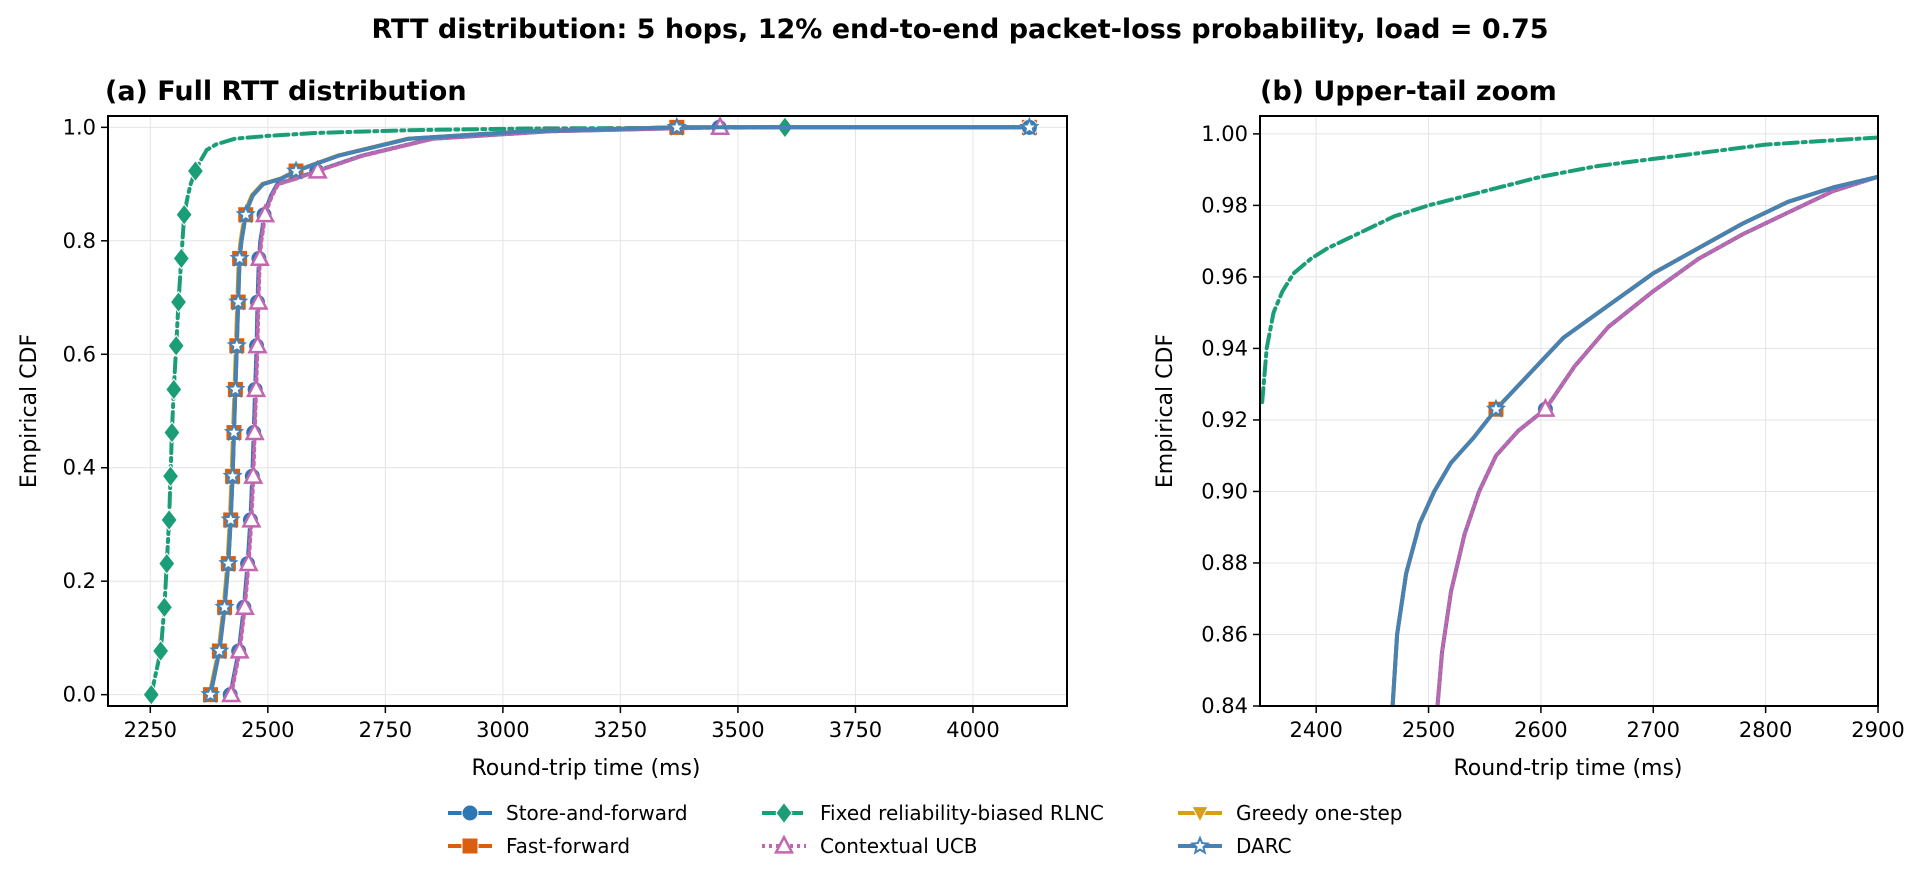 Image resolution: width=1920 pixels, height=881 pixels. I want to click on y-tick-label: 0.88, so click(1224, 563).